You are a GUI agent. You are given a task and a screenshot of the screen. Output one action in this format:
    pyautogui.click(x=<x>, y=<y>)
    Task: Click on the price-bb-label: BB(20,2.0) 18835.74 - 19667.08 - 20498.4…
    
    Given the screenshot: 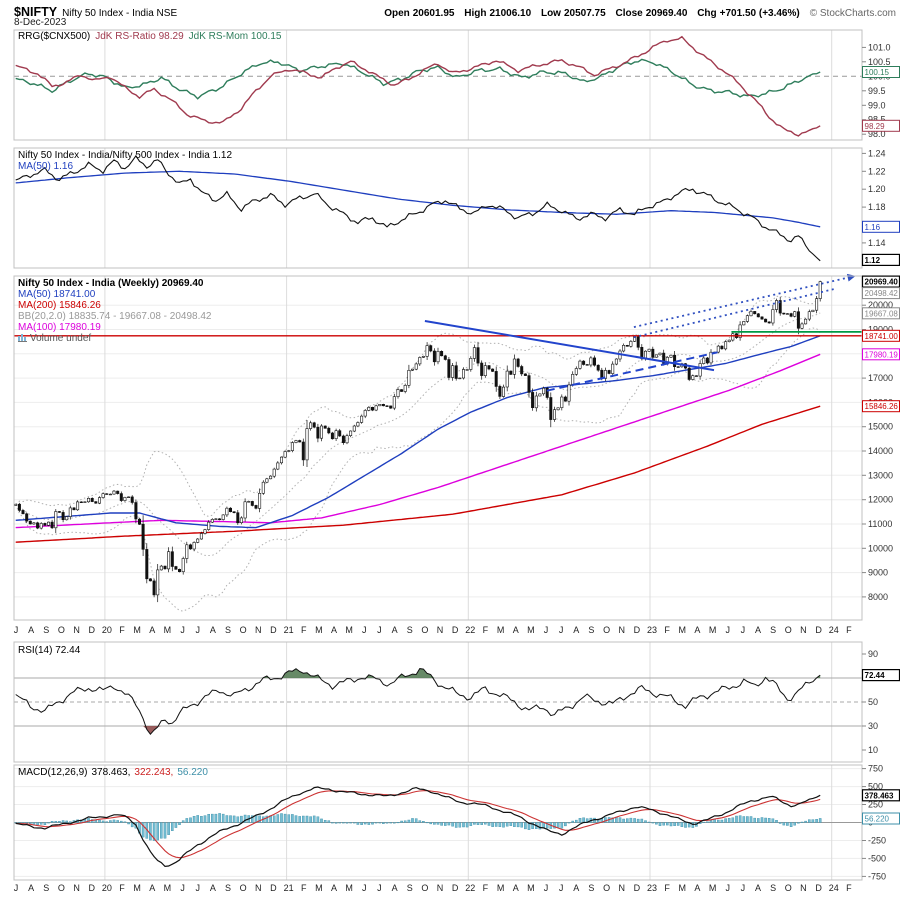 What is the action you would take?
    pyautogui.click(x=115, y=316)
    